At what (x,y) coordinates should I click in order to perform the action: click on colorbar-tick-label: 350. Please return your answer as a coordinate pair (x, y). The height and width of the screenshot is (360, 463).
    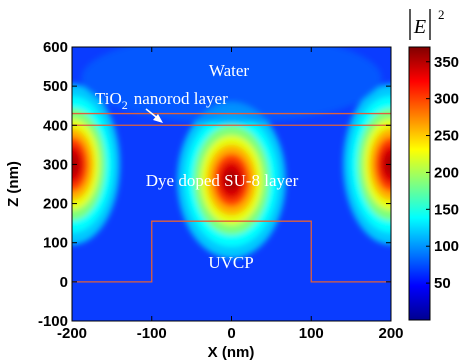
    Looking at the image, I should click on (446, 62).